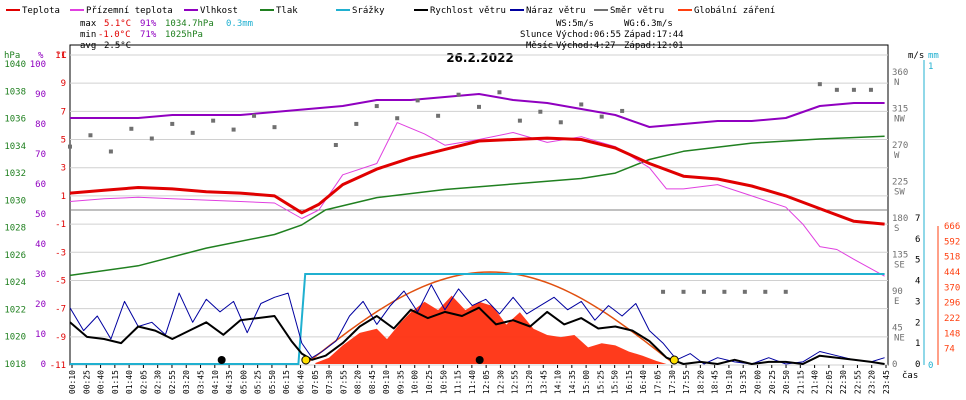 The image size is (966, 400). Describe the element at coordinates (15, 147) in the screenshot. I see `pressure-tick-label: 1034` at that location.